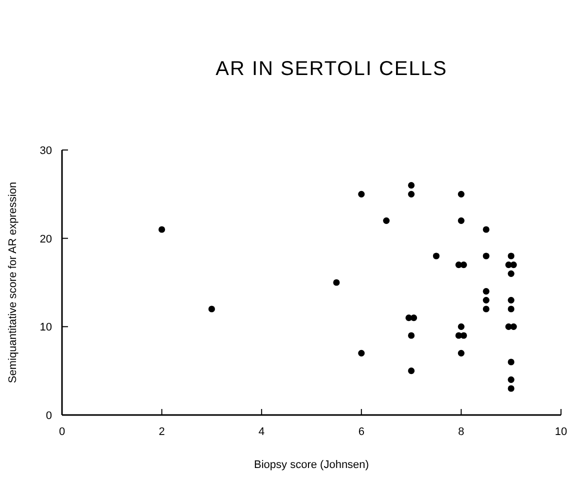 This screenshot has width=575, height=488. What do you see at coordinates (261, 432) in the screenshot?
I see `x-tick-label: 4` at bounding box center [261, 432].